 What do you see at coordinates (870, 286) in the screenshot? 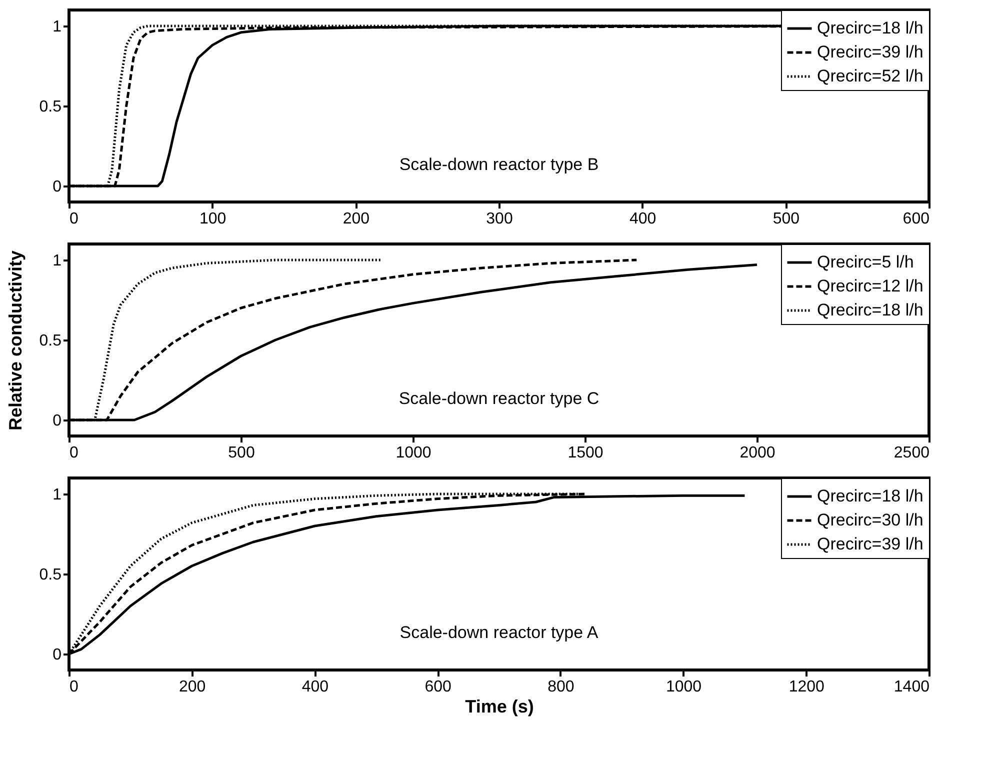
I see `legend-label: Qrecirc=12 l/h` at bounding box center [870, 286].